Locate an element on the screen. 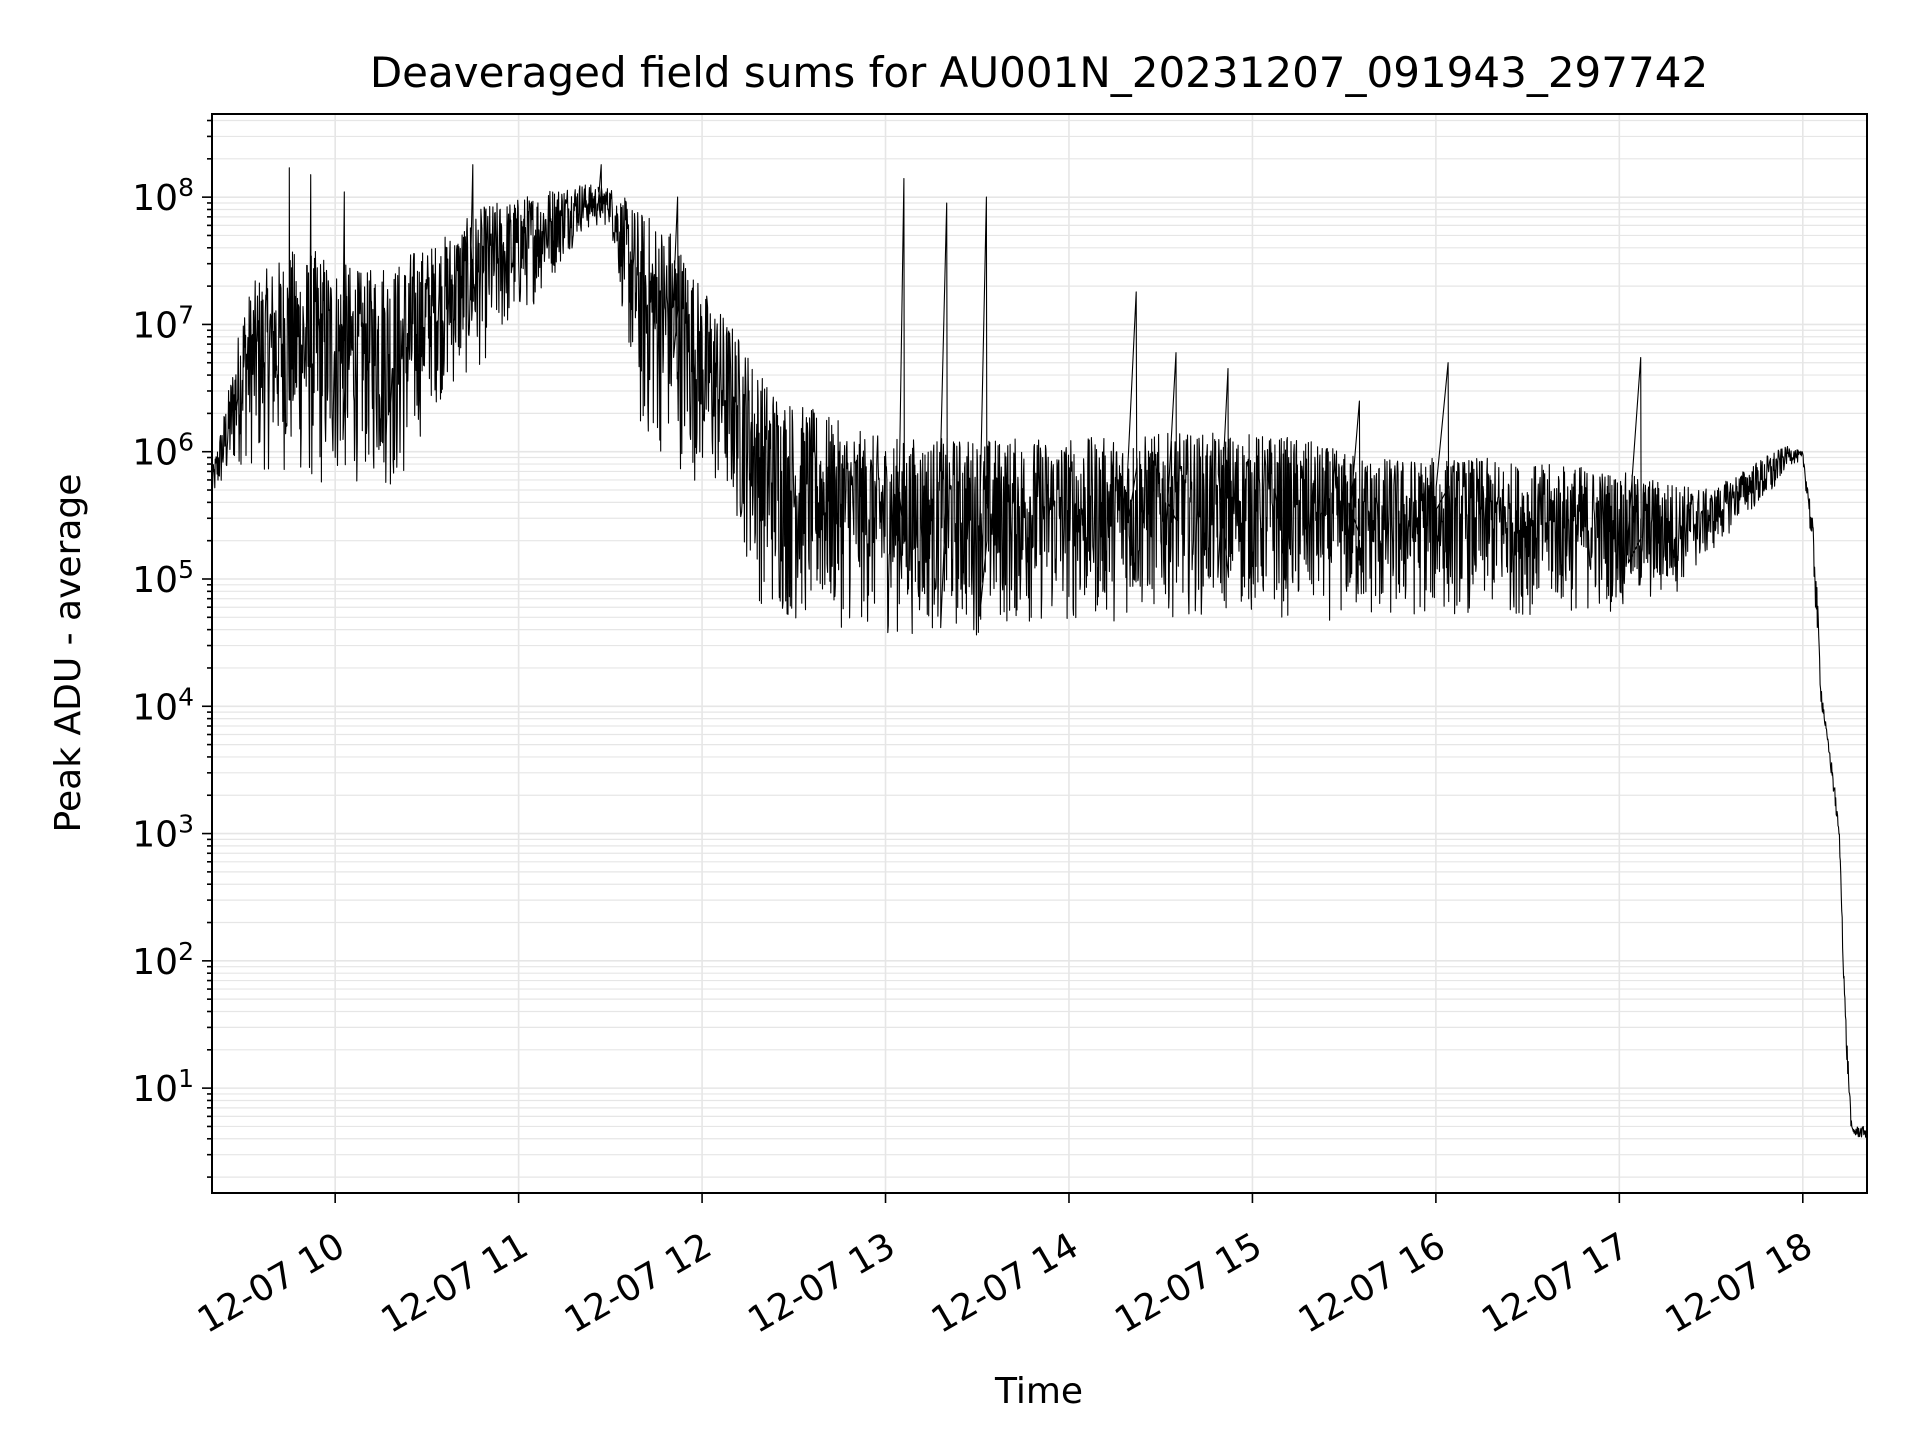 This screenshot has height=1440, width=1920. y-tick-label: 108 is located at coordinates (163, 196).